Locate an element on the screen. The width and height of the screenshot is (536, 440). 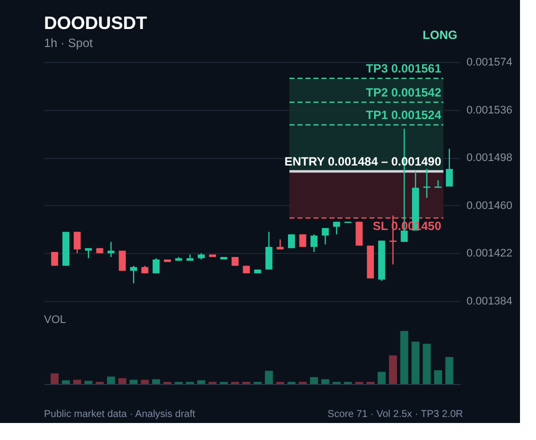
y-tick-label: 0.001574 is located at coordinates (489, 62).